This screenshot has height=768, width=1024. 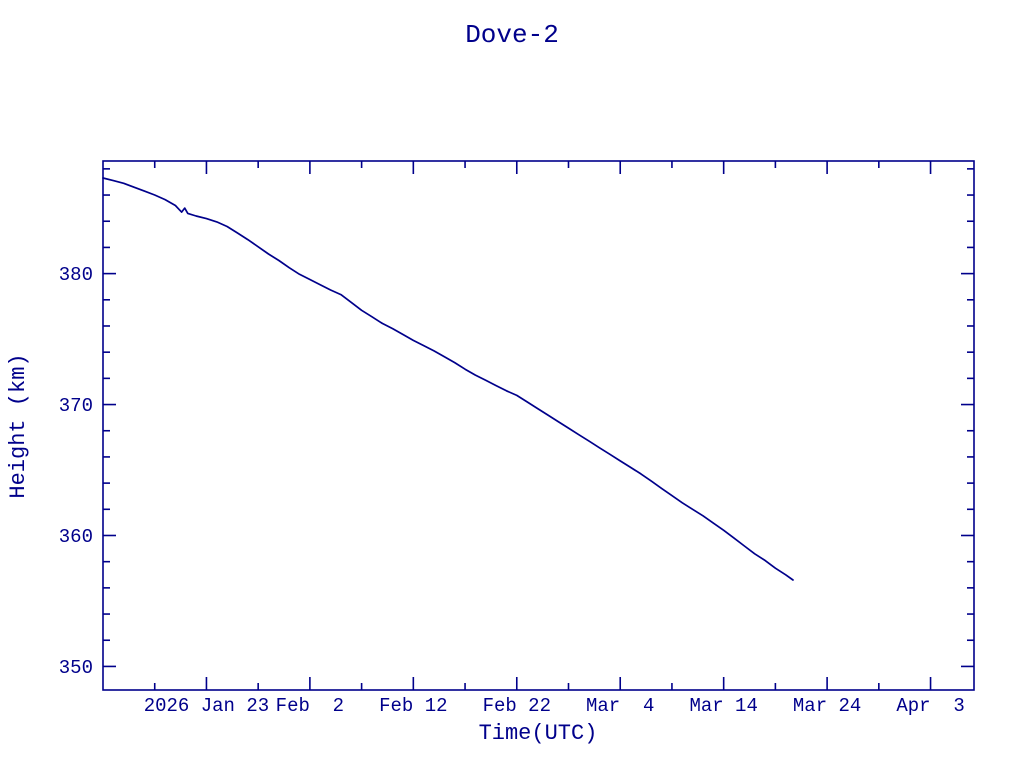 I want to click on x-tick-label: Feb 12, so click(x=413, y=706).